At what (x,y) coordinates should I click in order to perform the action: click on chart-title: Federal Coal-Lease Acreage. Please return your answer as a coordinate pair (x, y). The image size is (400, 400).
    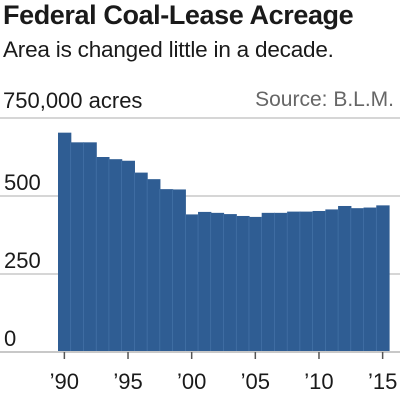
    Looking at the image, I should click on (178, 15).